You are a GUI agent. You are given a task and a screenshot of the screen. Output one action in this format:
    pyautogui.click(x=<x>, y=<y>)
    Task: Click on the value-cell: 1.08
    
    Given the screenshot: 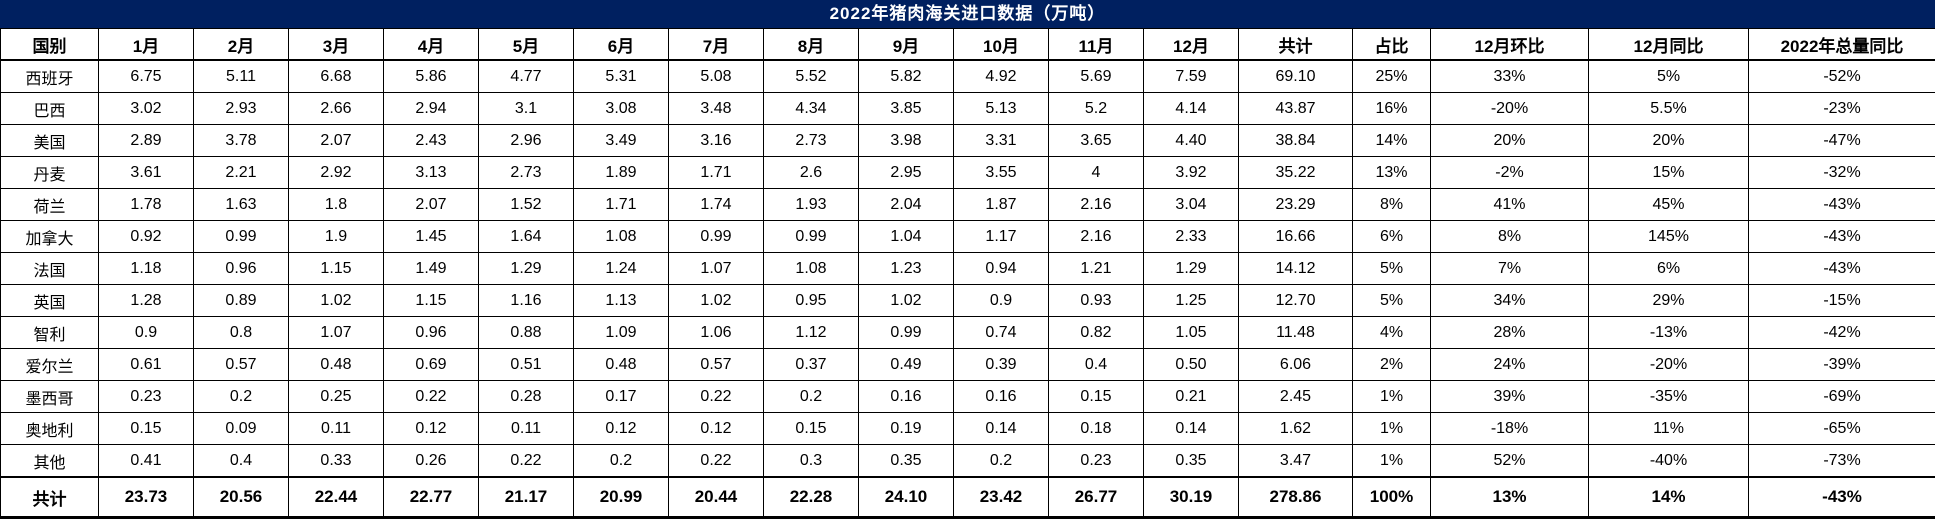 What is the action you would take?
    pyautogui.click(x=621, y=236)
    